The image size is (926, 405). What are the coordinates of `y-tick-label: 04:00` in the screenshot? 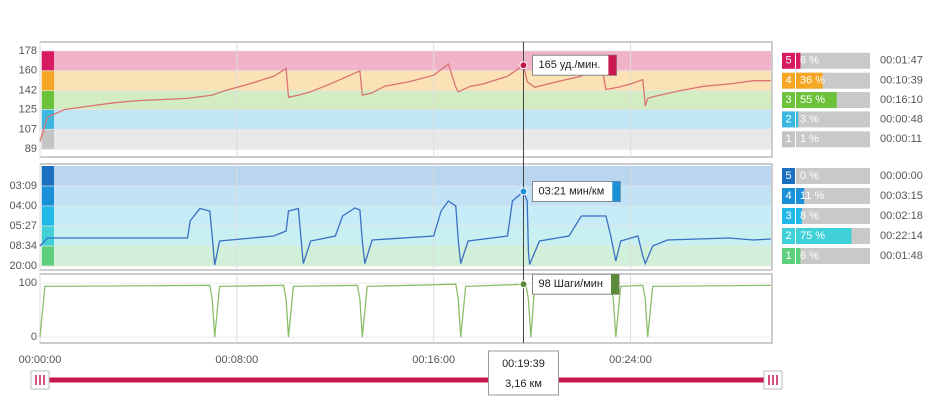 It's located at (23, 206).